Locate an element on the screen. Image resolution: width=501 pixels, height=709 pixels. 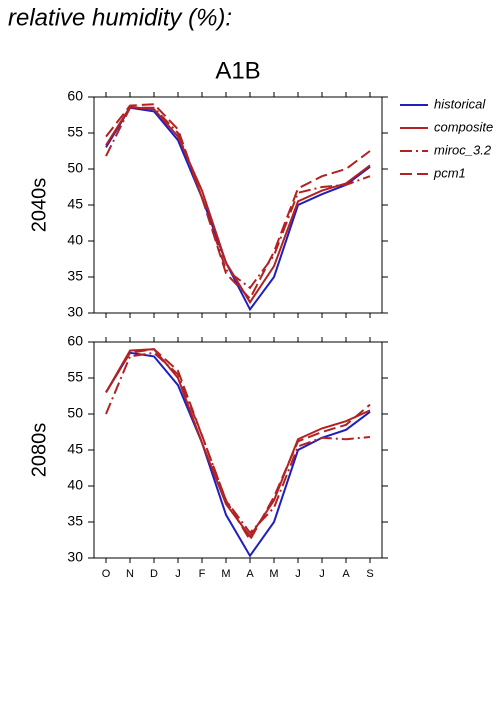
y-axis-label: 2080s is located at coordinates (39, 450).